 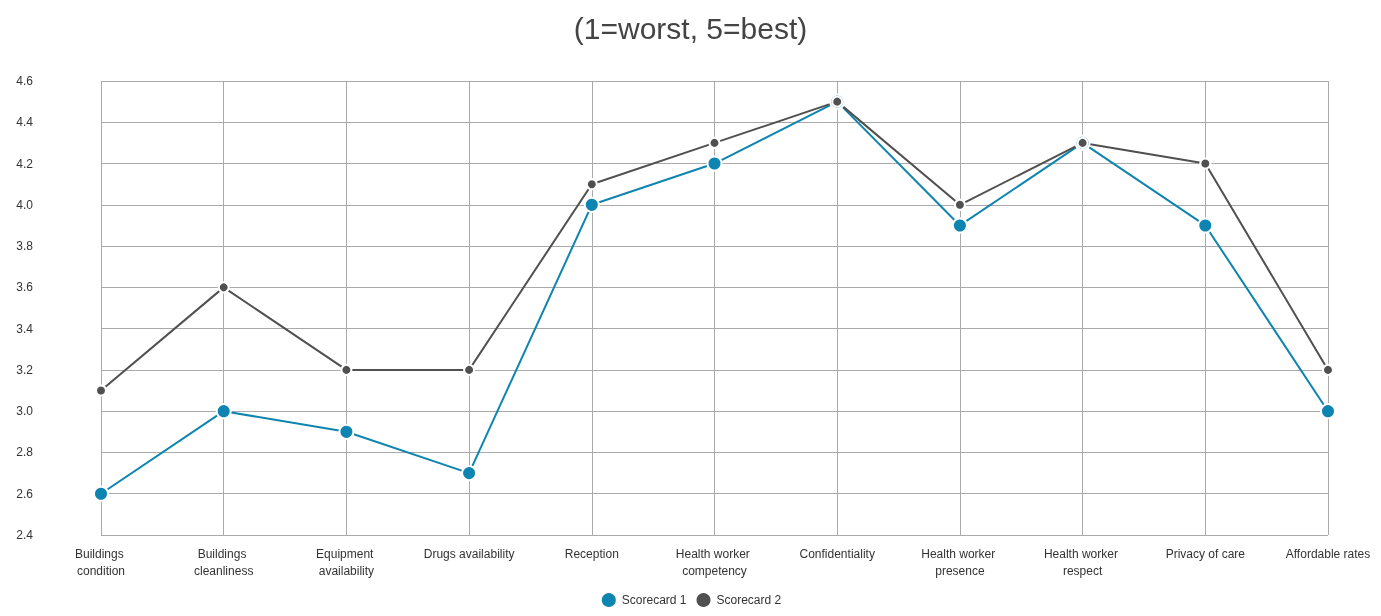 What do you see at coordinates (1205, 553) in the screenshot?
I see `x-tick-label: Privacy of care` at bounding box center [1205, 553].